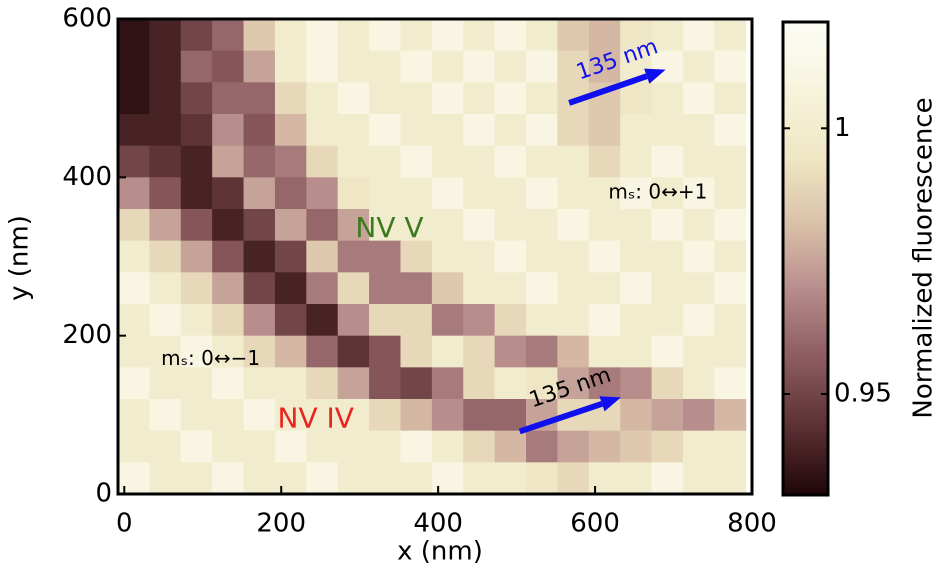 Image resolution: width=940 pixels, height=578 pixels. I want to click on x-tick-label: 200, so click(281, 524).